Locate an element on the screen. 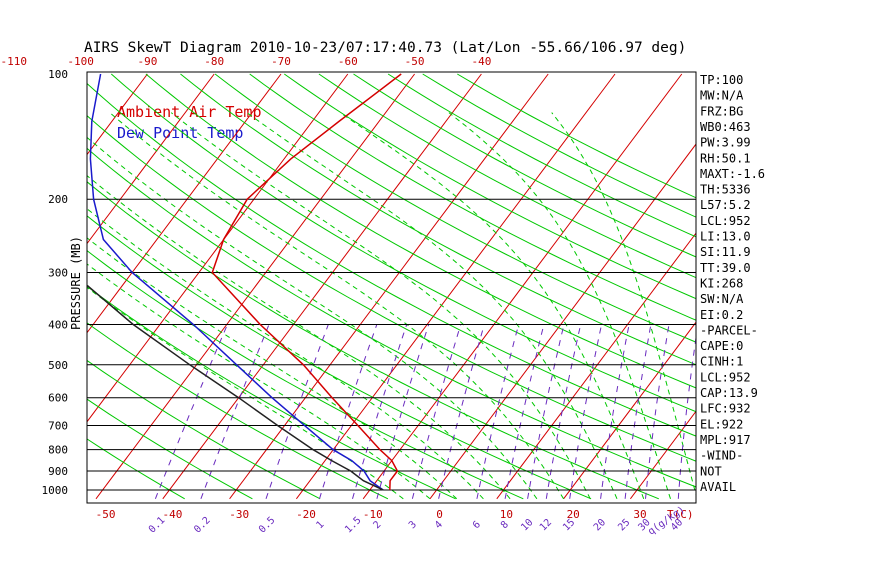 Image resolution: width=870 pixels, height=564 pixels. y-tick-label: 700 is located at coordinates (58, 426).